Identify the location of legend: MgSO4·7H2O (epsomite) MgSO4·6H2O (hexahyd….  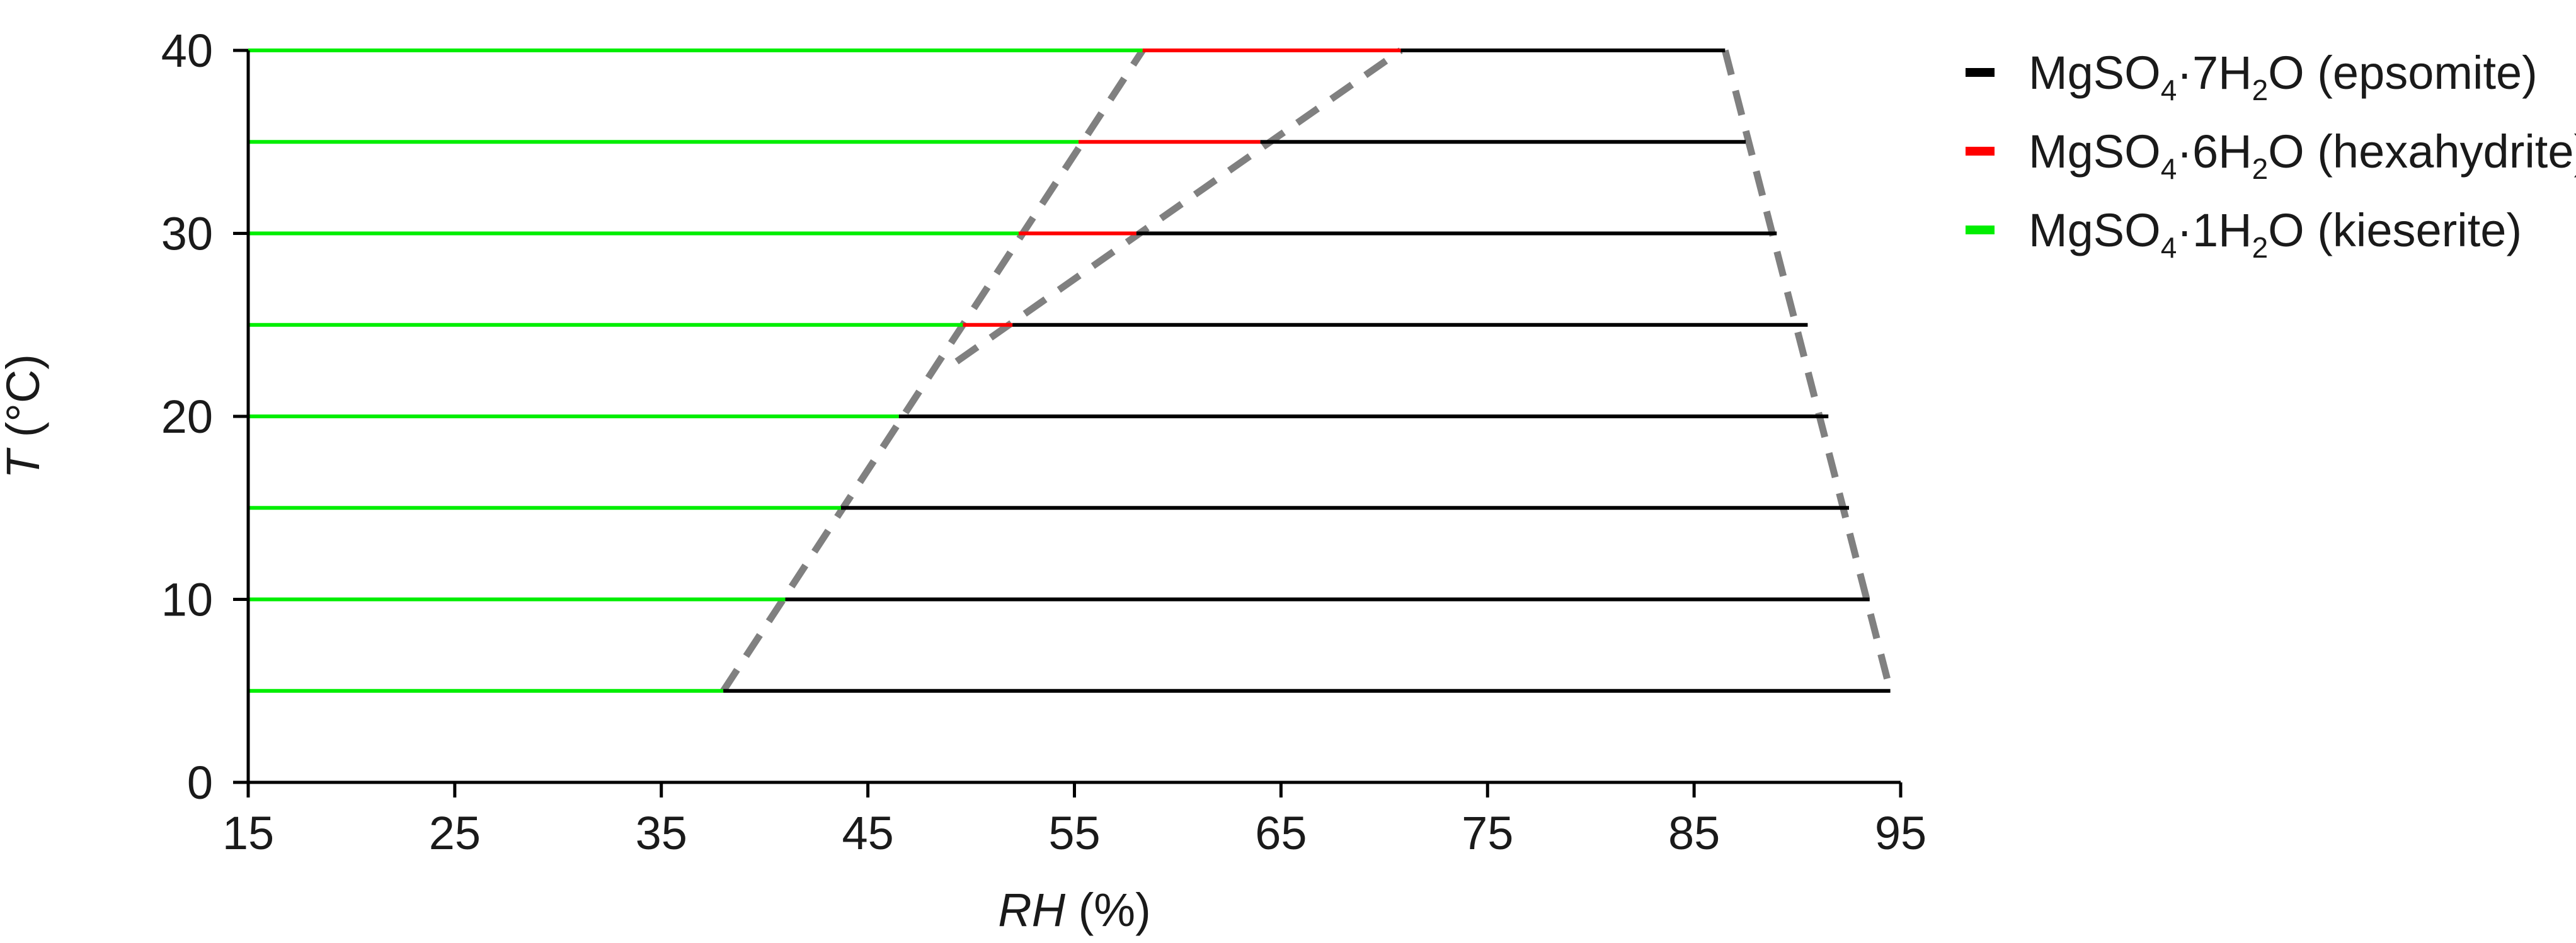
(2271, 155).